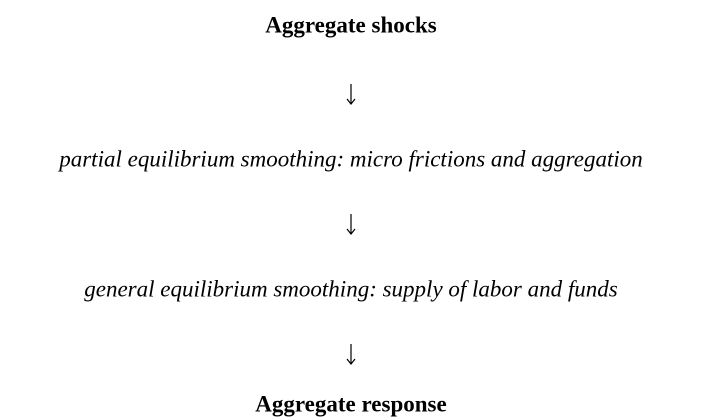  I want to click on node-label: Aggregate shocks, so click(350, 24).